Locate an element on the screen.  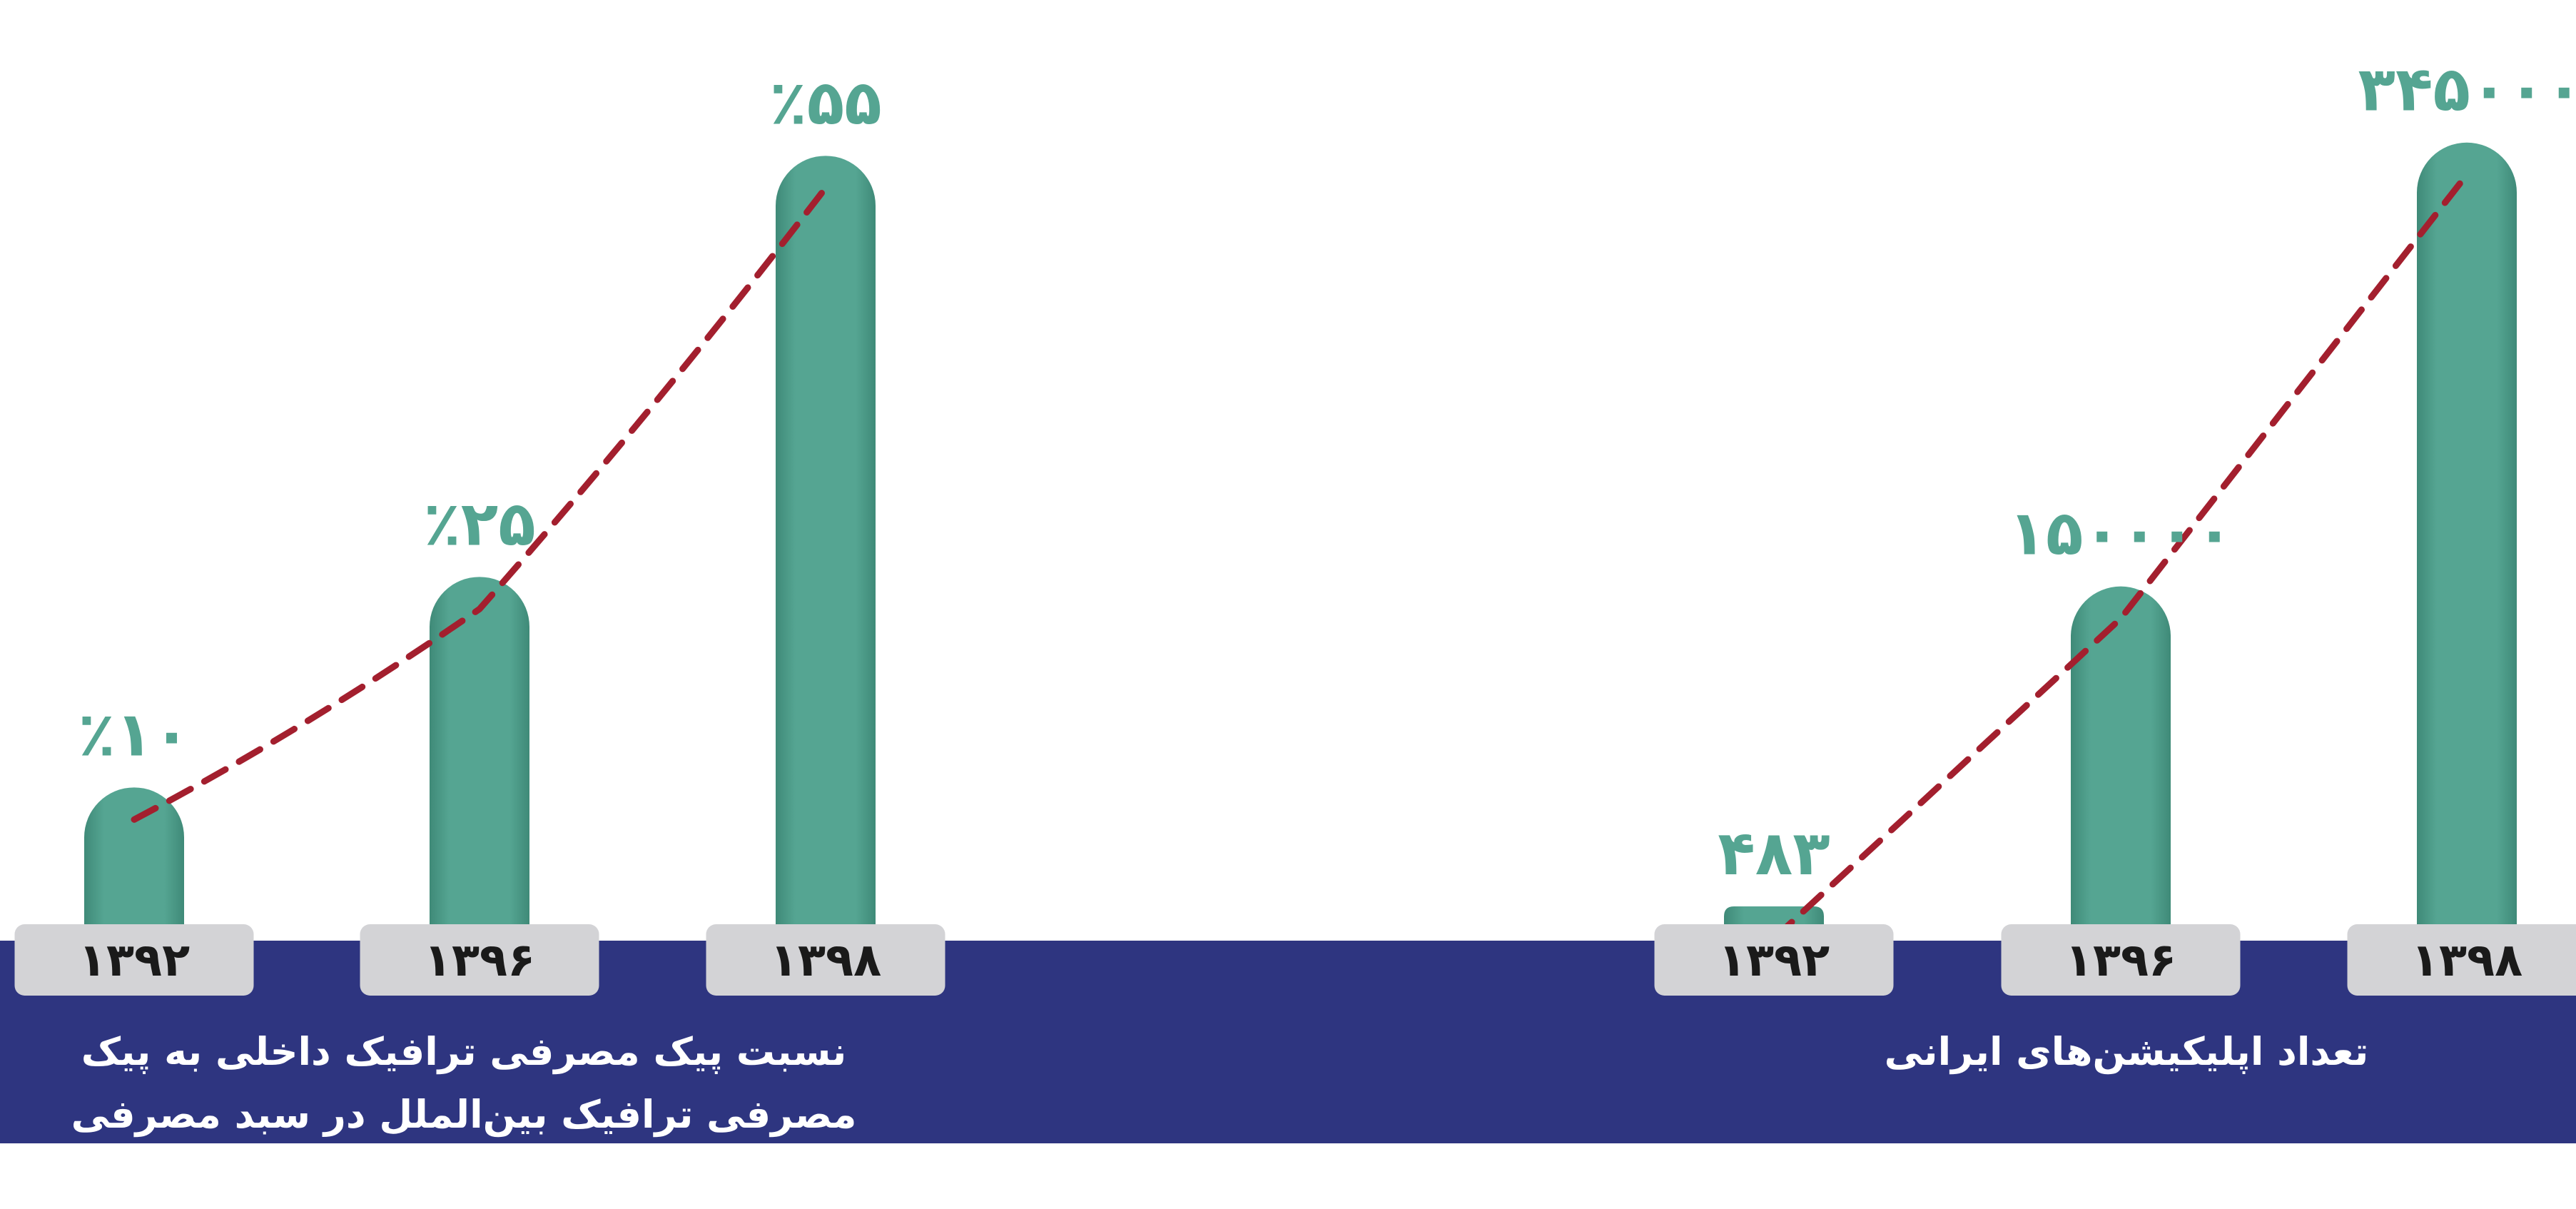
chart-2-value-label-1: ۴۸۳ is located at coordinates (1774, 853).